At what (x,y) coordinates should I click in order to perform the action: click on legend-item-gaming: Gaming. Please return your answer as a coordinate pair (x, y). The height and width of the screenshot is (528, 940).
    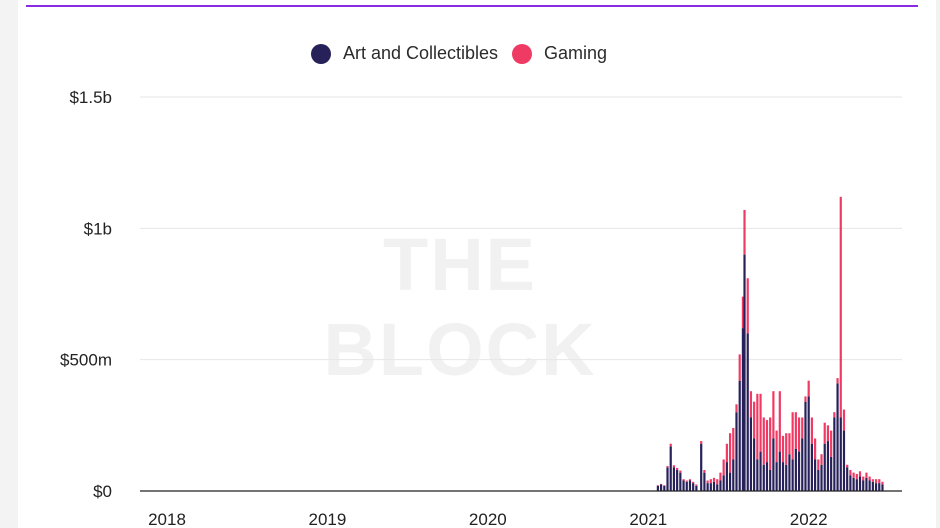
    Looking at the image, I should click on (559, 53).